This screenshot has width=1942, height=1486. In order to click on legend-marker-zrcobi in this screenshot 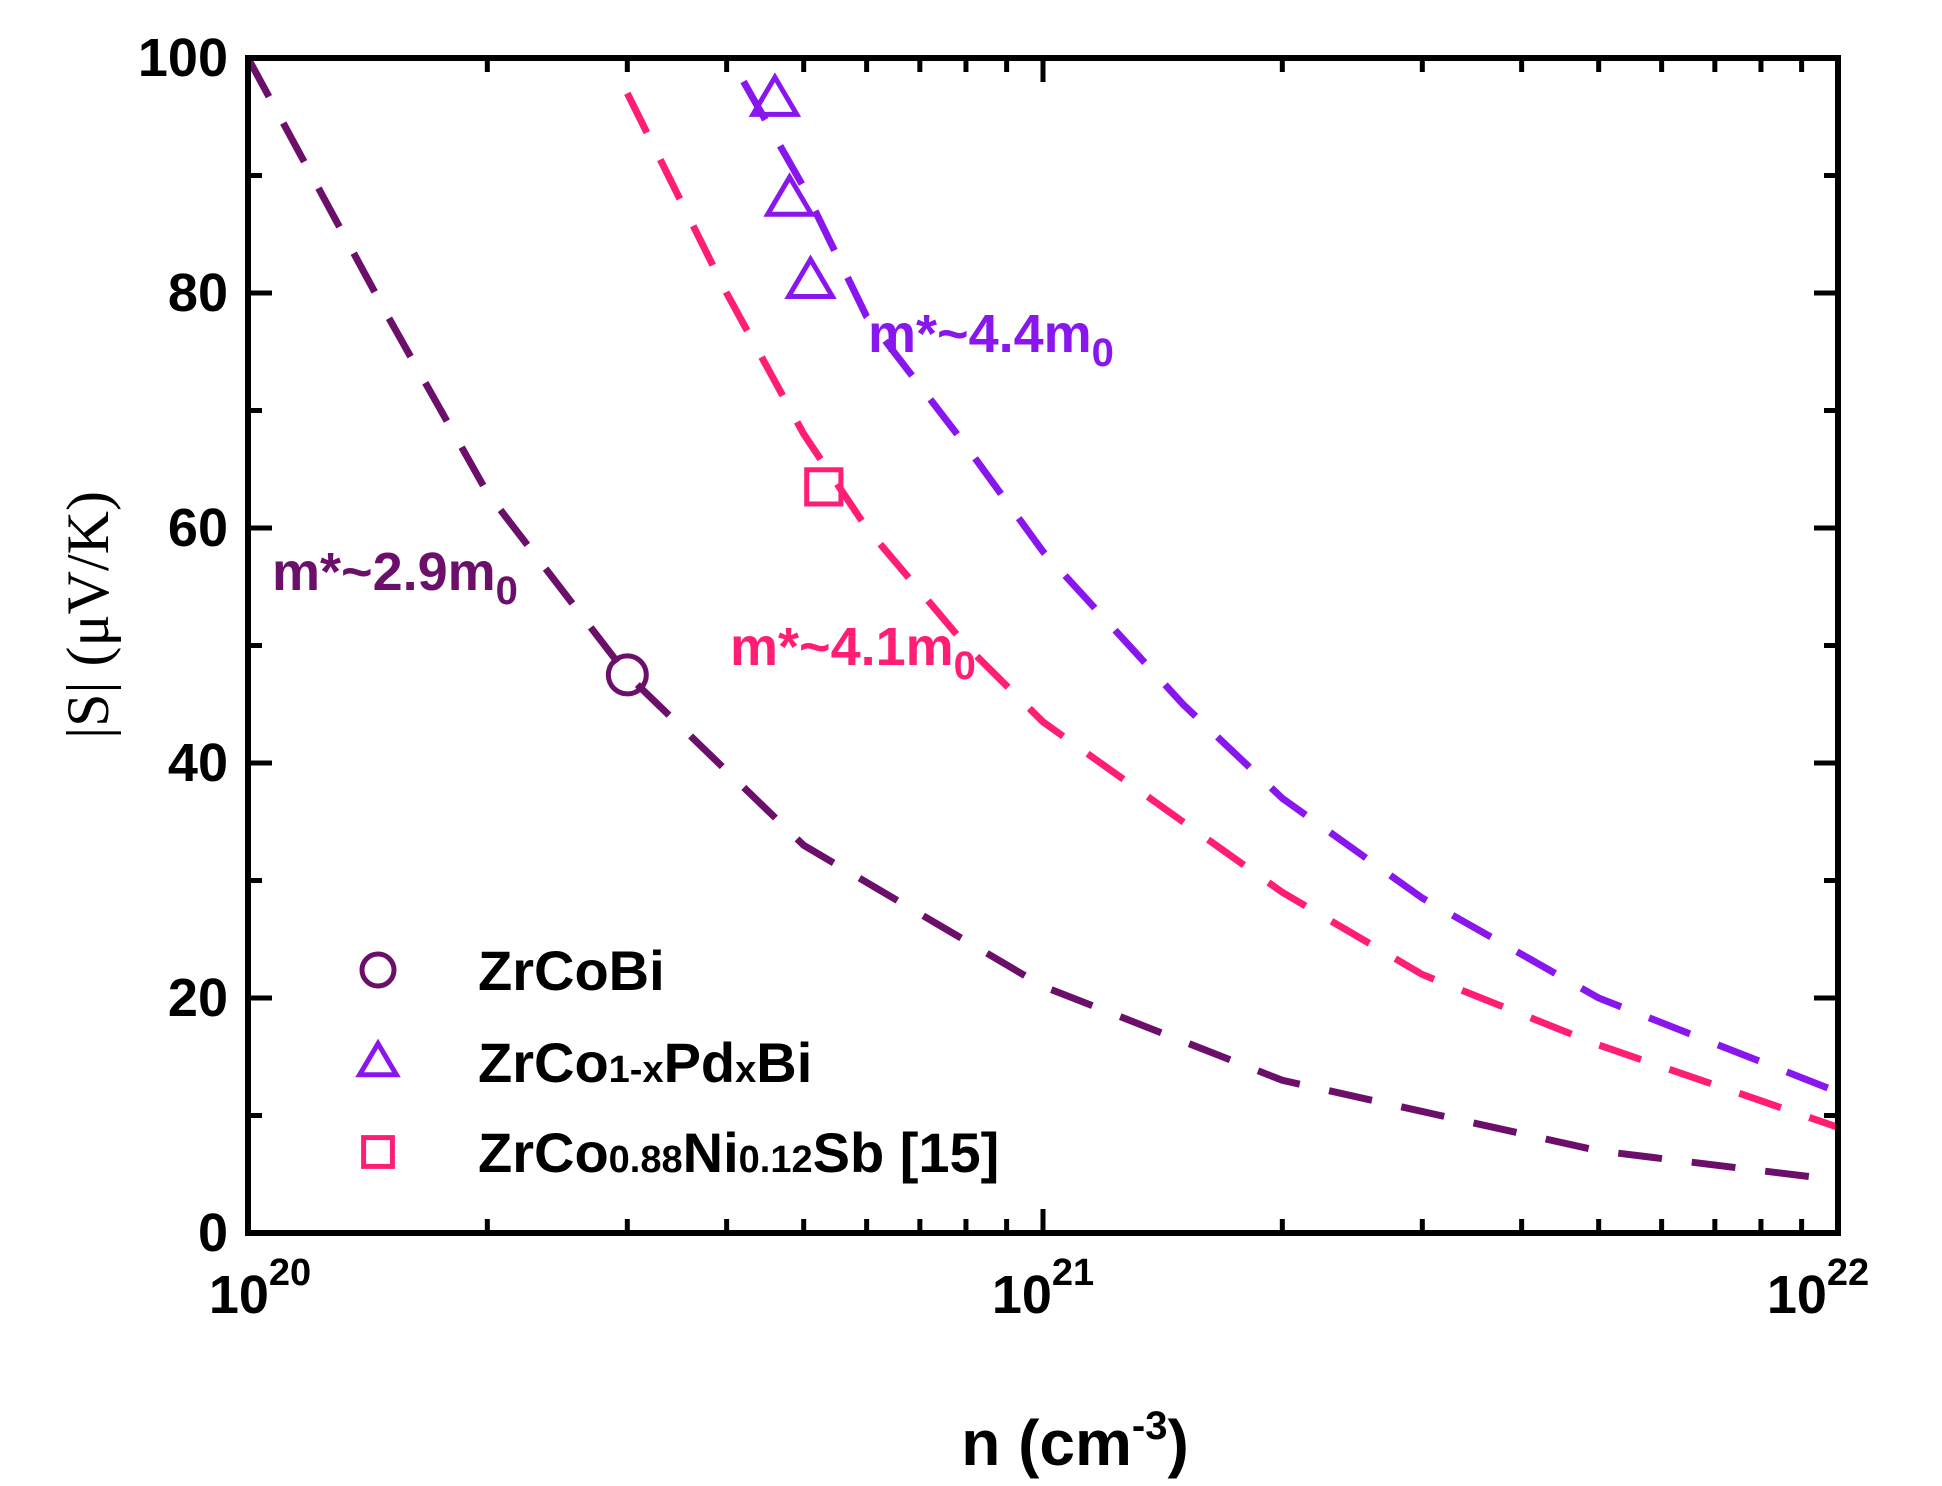, I will do `click(378, 970)`.